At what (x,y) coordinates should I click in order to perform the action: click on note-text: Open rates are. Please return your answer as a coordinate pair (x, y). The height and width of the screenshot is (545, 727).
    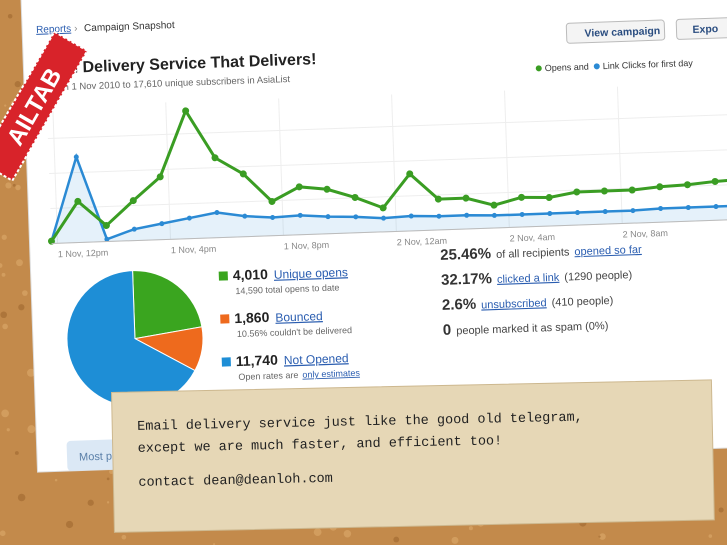
    Looking at the image, I should click on (268, 376).